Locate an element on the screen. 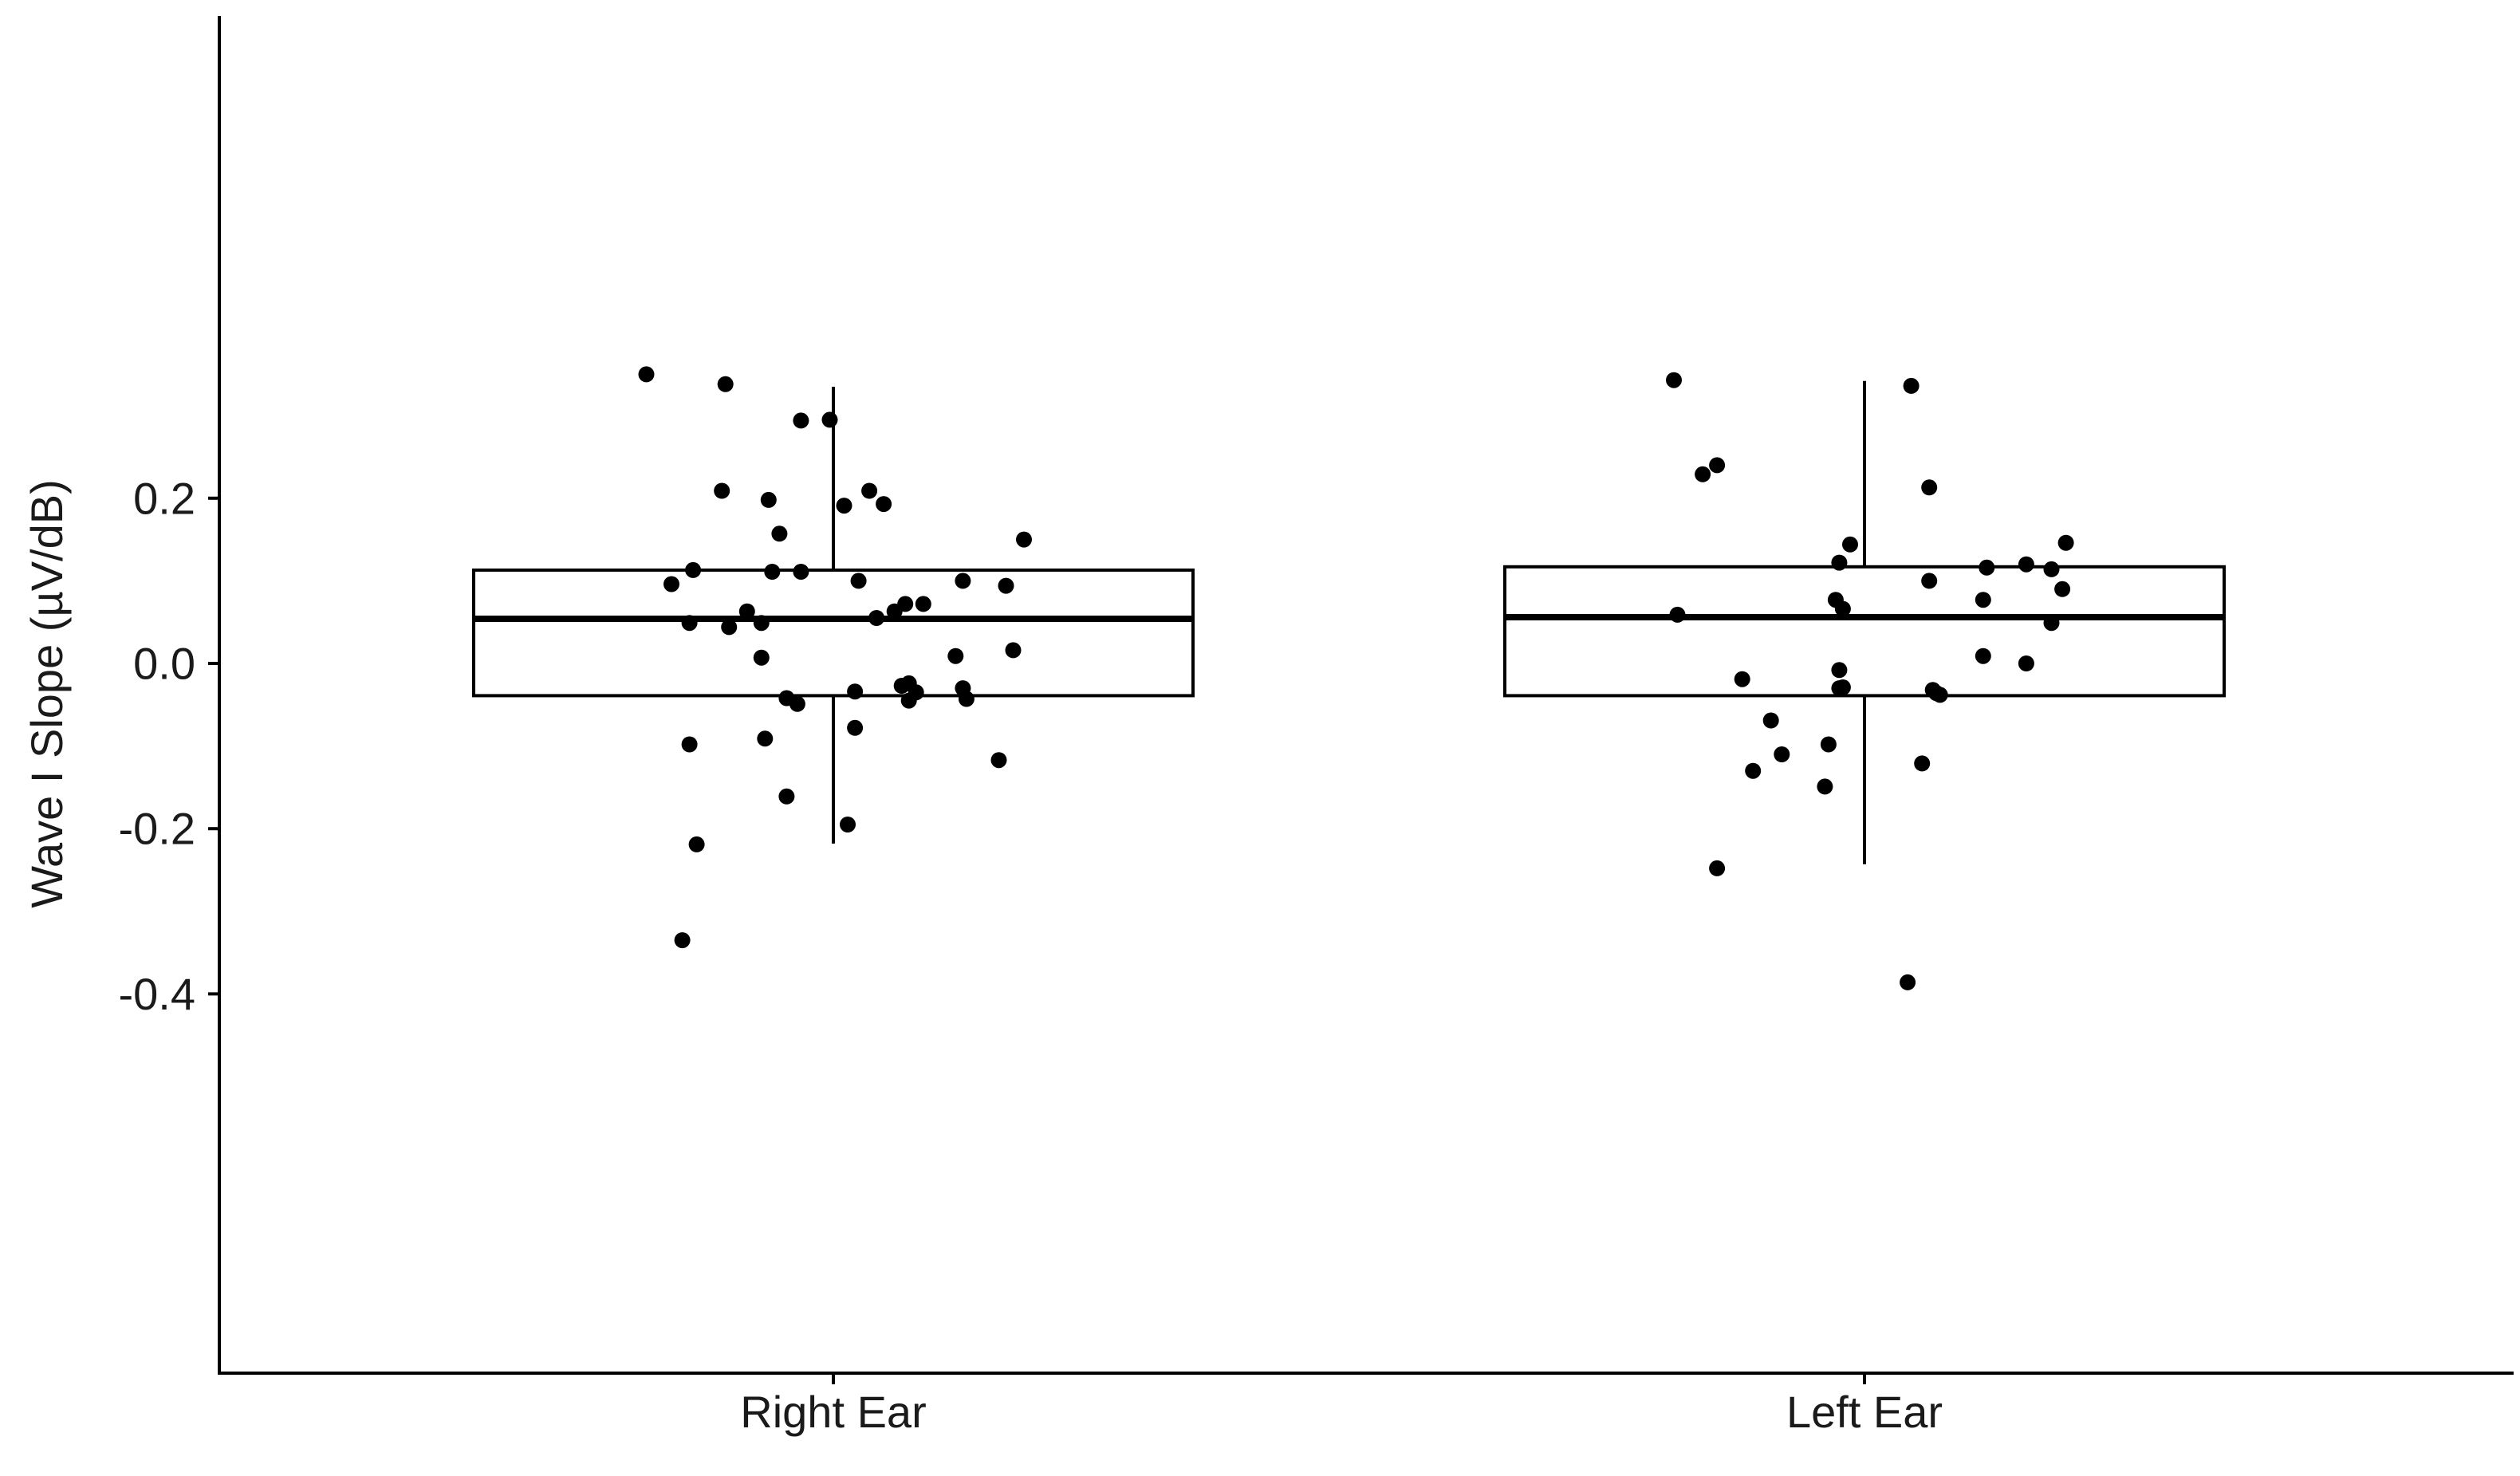 The width and height of the screenshot is (2520, 1476). x-tick-label: Right Ear is located at coordinates (833, 1412).